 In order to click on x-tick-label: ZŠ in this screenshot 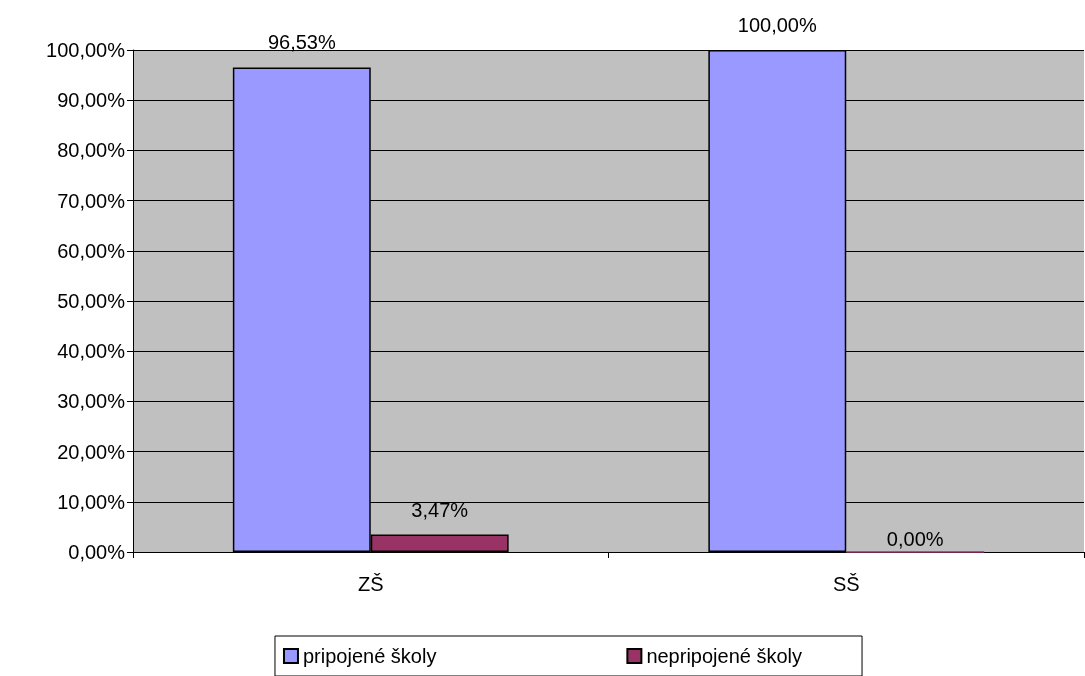, I will do `click(370, 584)`.